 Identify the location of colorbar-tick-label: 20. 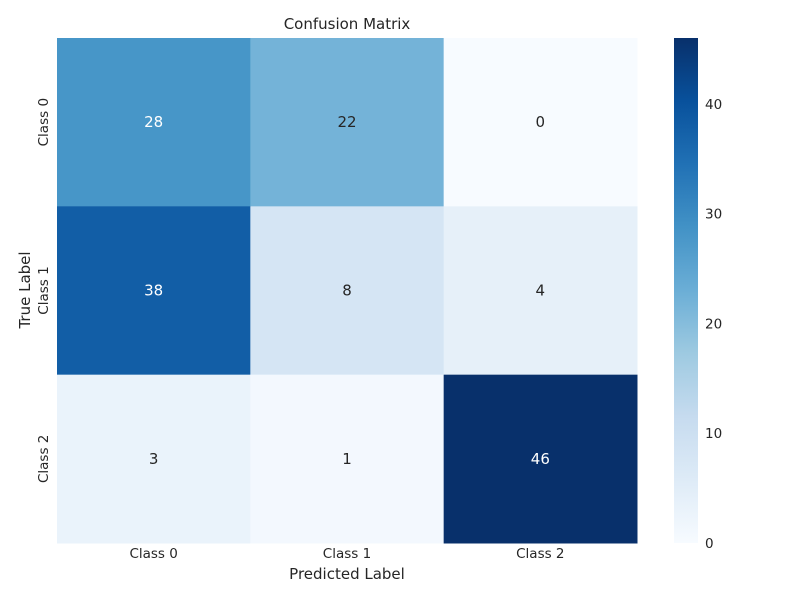
(713, 324).